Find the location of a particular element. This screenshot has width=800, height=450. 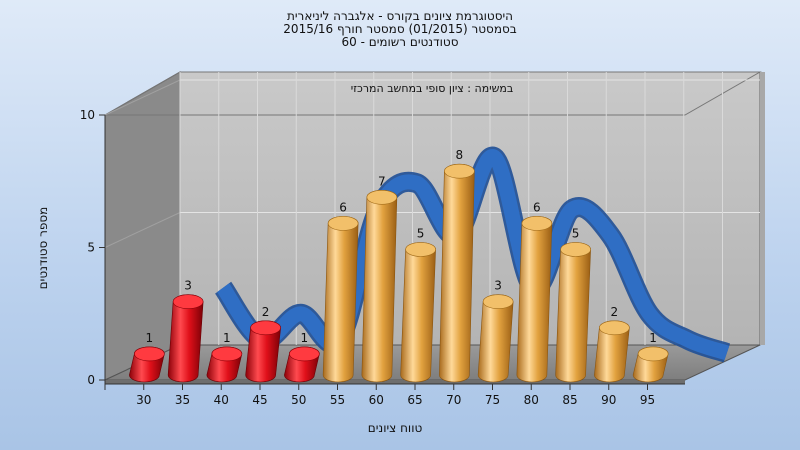

data-label-70: 8 is located at coordinates (460, 155).